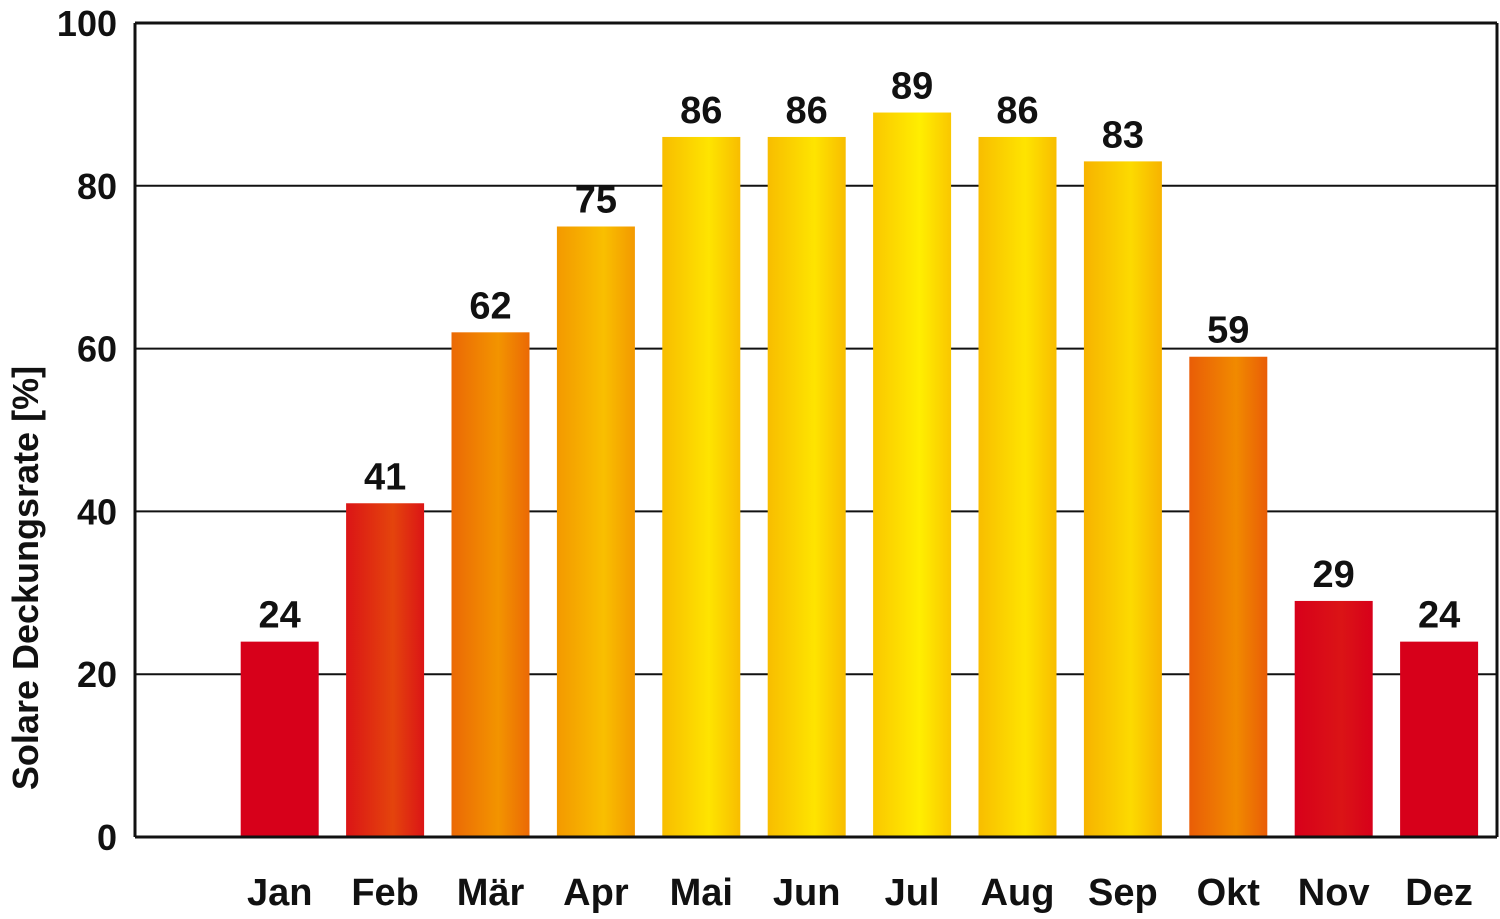 This screenshot has height=919, width=1500. I want to click on bar-Jan, so click(279, 739).